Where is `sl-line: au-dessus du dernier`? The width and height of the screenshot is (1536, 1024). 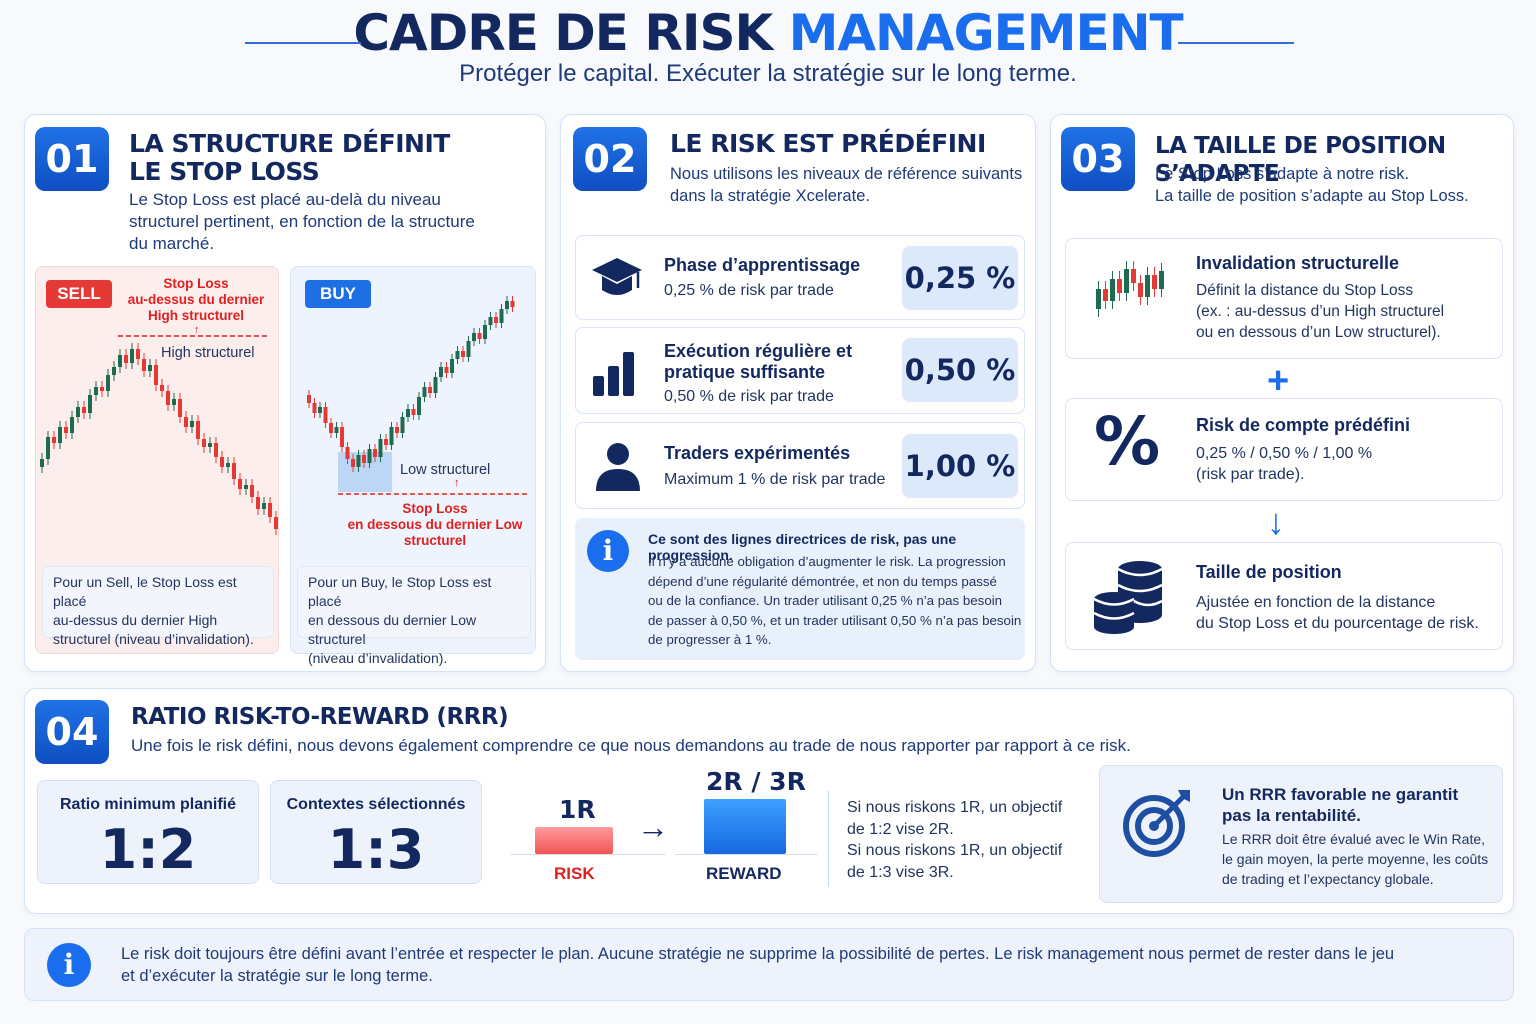
sl-line: au-dessus du dernier is located at coordinates (196, 299).